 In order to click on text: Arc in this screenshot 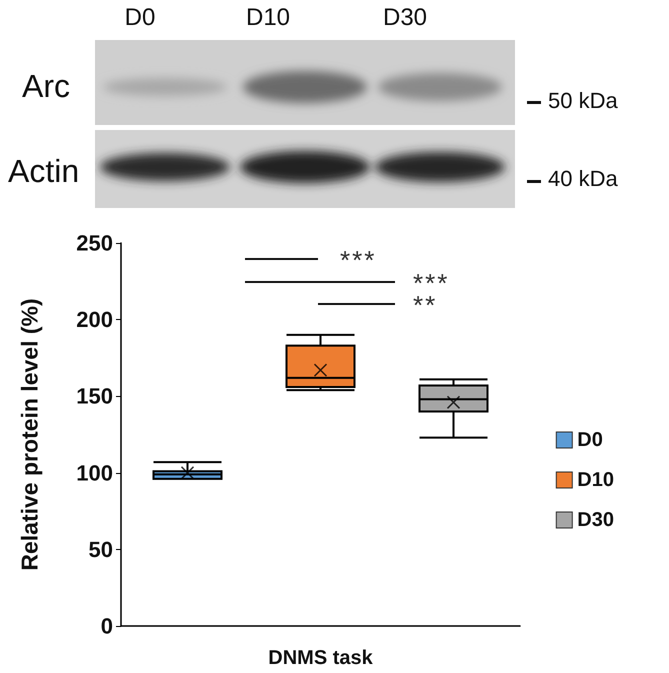, I will do `click(46, 86)`.